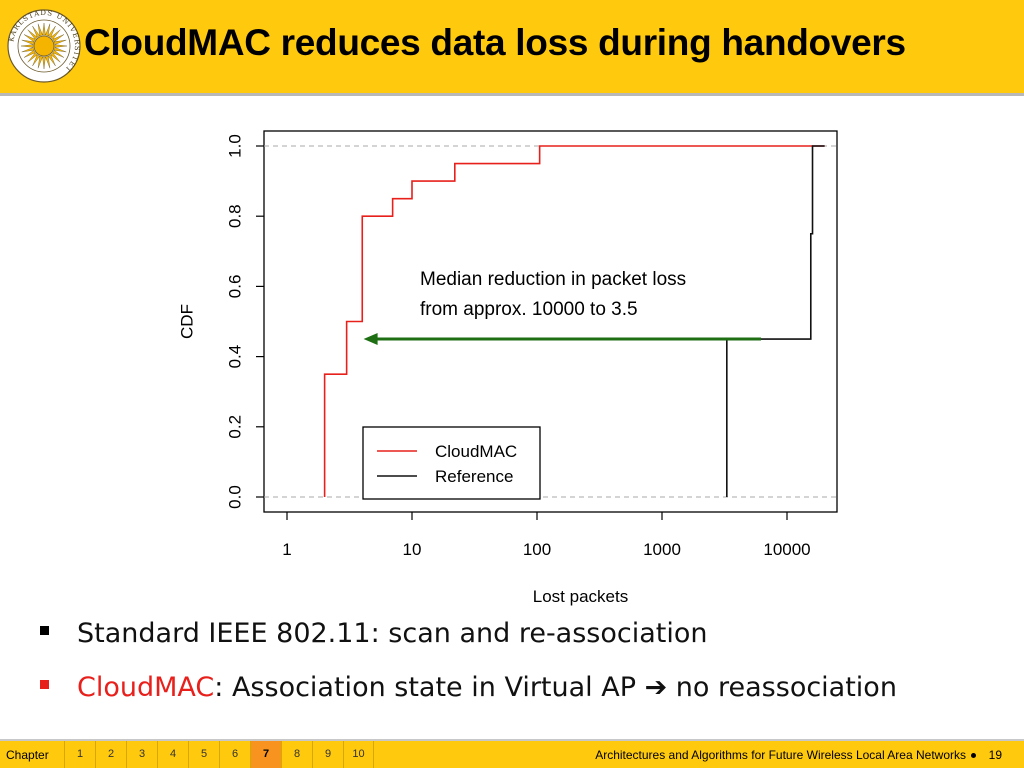  Describe the element at coordinates (146, 687) in the screenshot. I see `bullet-highlight: CloudMAC` at that location.